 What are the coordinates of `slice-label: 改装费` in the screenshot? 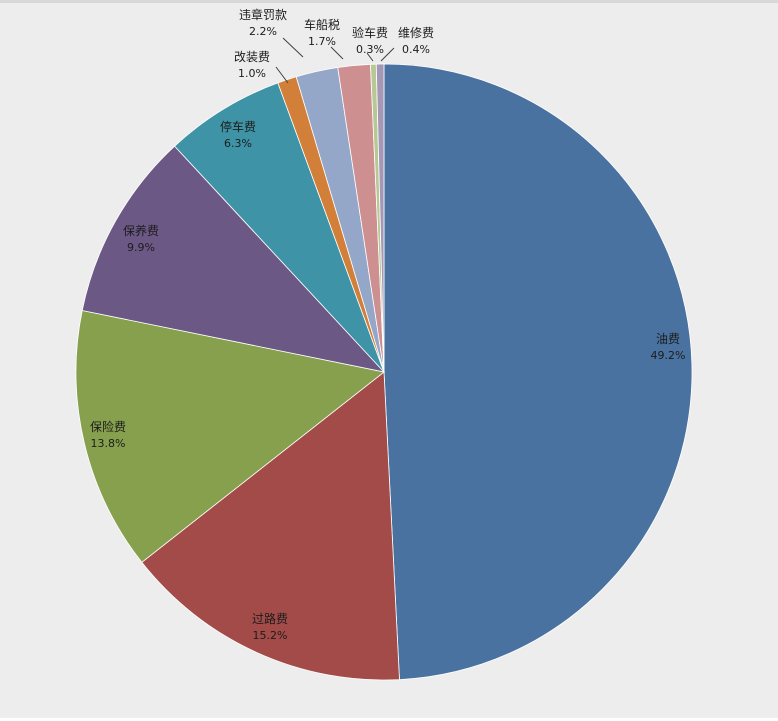 It's located at (252, 57).